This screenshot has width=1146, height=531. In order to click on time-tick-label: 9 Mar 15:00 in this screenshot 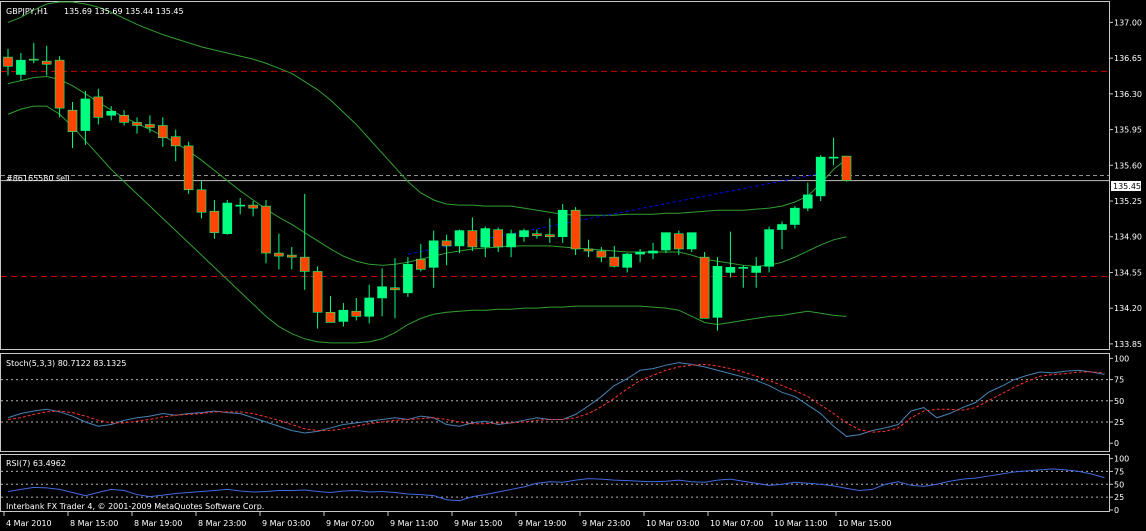, I will do `click(478, 523)`.